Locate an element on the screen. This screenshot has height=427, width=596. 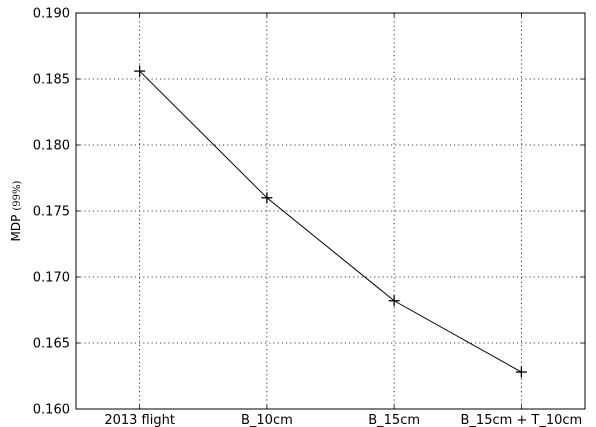
y-axis-tick-labels: 0.160 0.165 0.170 0.175 0.180 0.185 0.190 is located at coordinates (51, 212).